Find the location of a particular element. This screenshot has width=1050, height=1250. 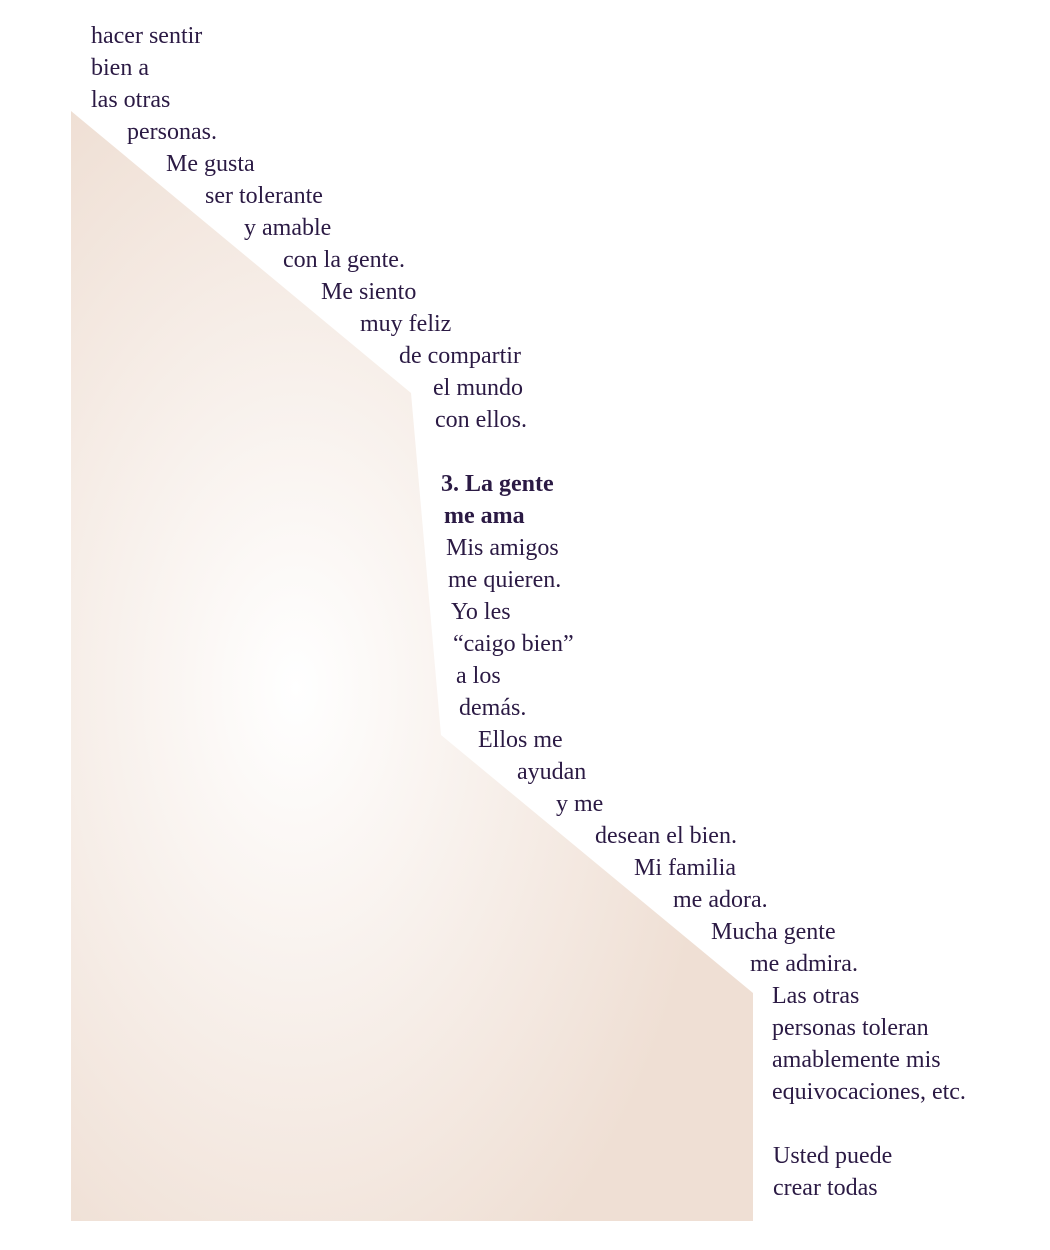

text-line: personas toleran is located at coordinates (850, 1028).